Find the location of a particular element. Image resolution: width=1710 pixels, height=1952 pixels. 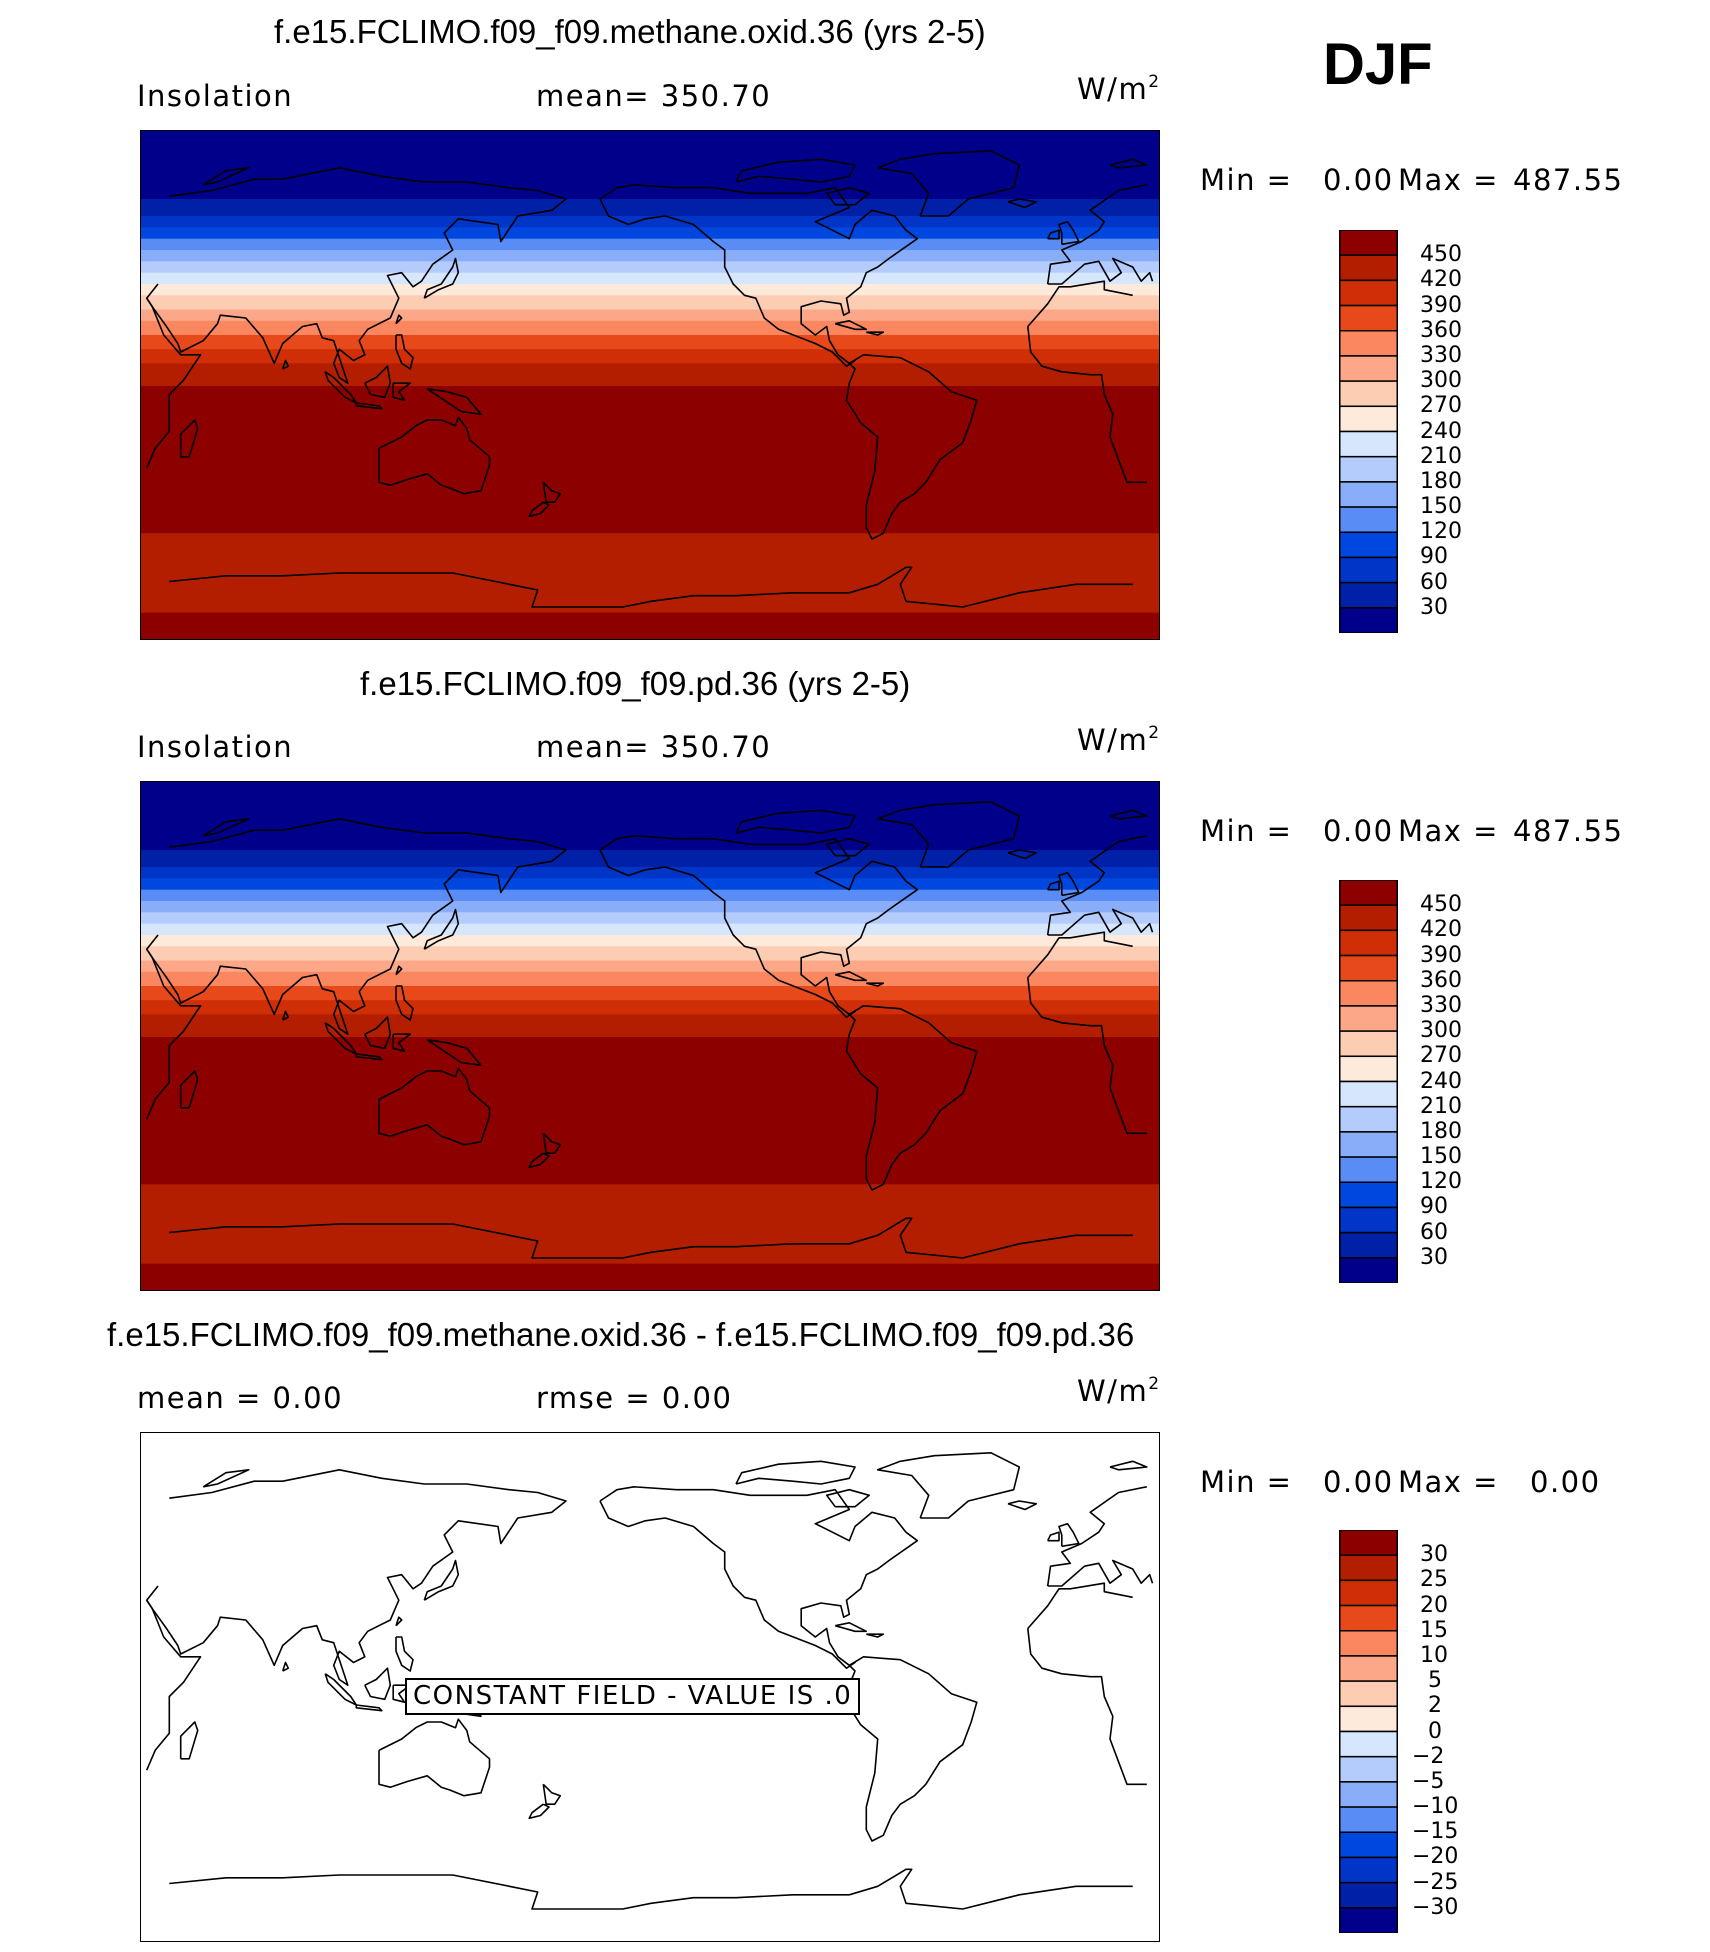

panel-2-max-value: 487.55 is located at coordinates (1568, 831).